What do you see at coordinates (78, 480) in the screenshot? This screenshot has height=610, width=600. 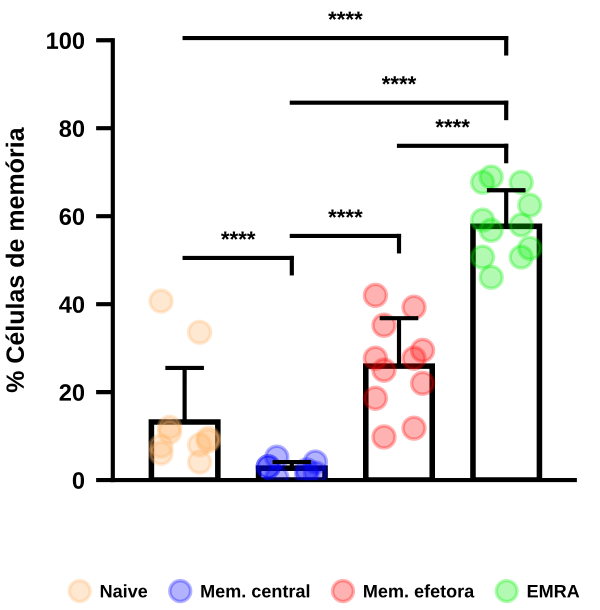 I see `y-tick-label: 0` at bounding box center [78, 480].